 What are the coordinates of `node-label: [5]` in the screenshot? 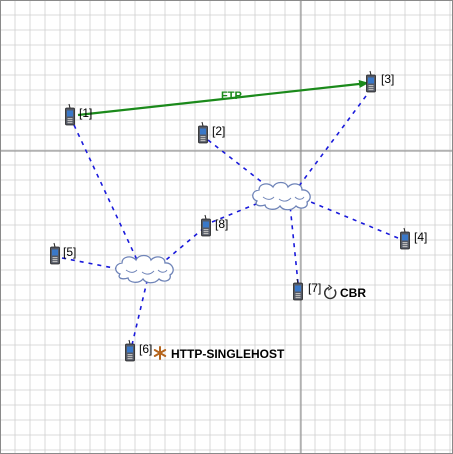 It's located at (69, 252).